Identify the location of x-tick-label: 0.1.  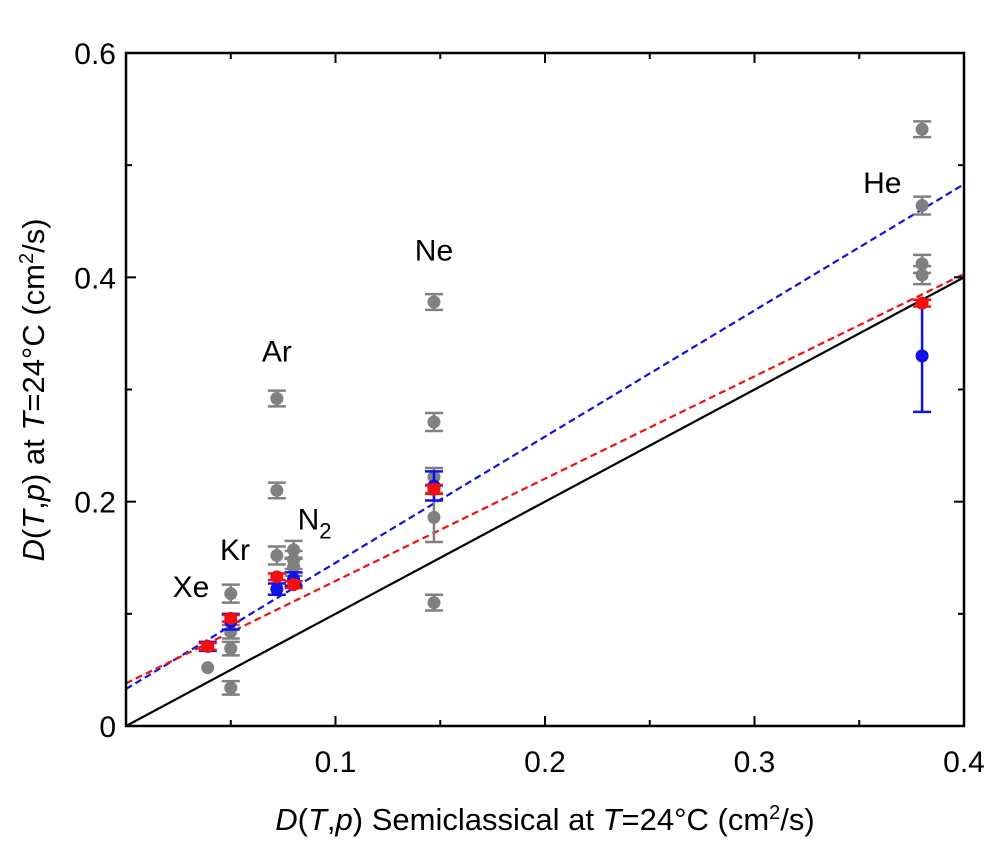
(336, 762).